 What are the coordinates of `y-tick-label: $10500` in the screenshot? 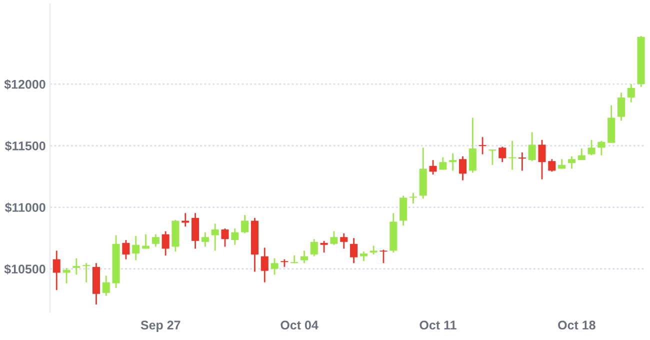 It's located at (25, 269).